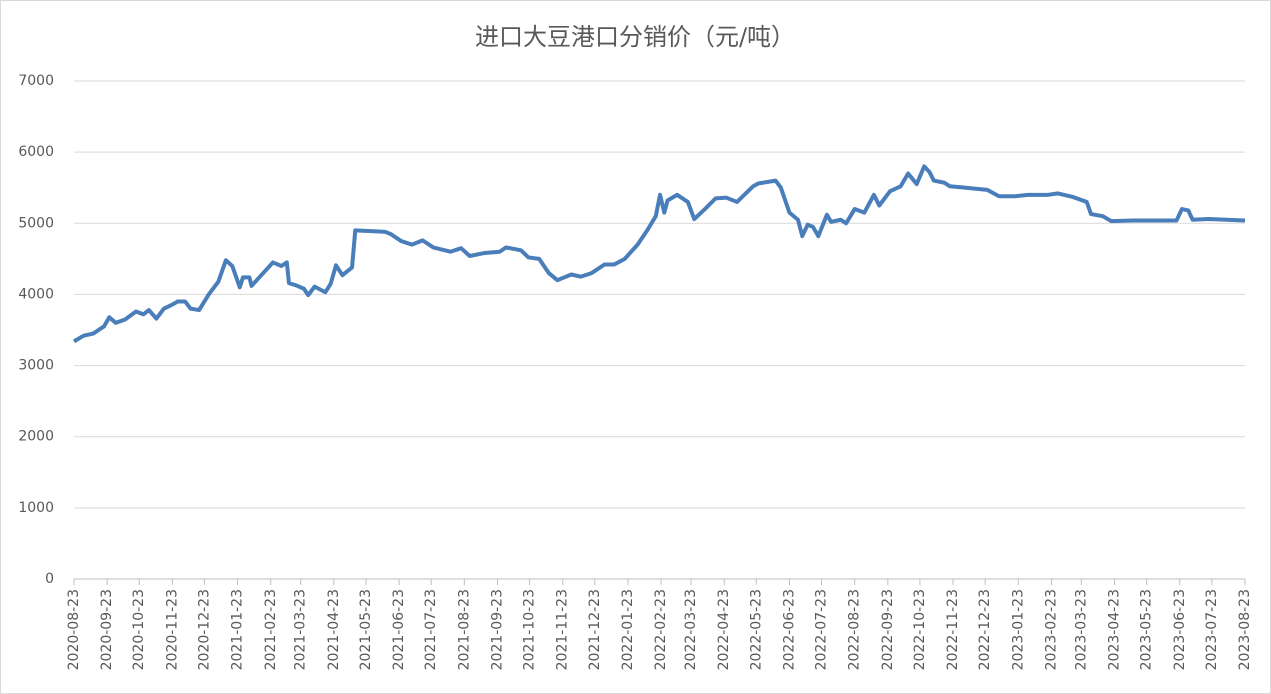  What do you see at coordinates (724, 629) in the screenshot?
I see `x-tick-label: 2022-04-23` at bounding box center [724, 629].